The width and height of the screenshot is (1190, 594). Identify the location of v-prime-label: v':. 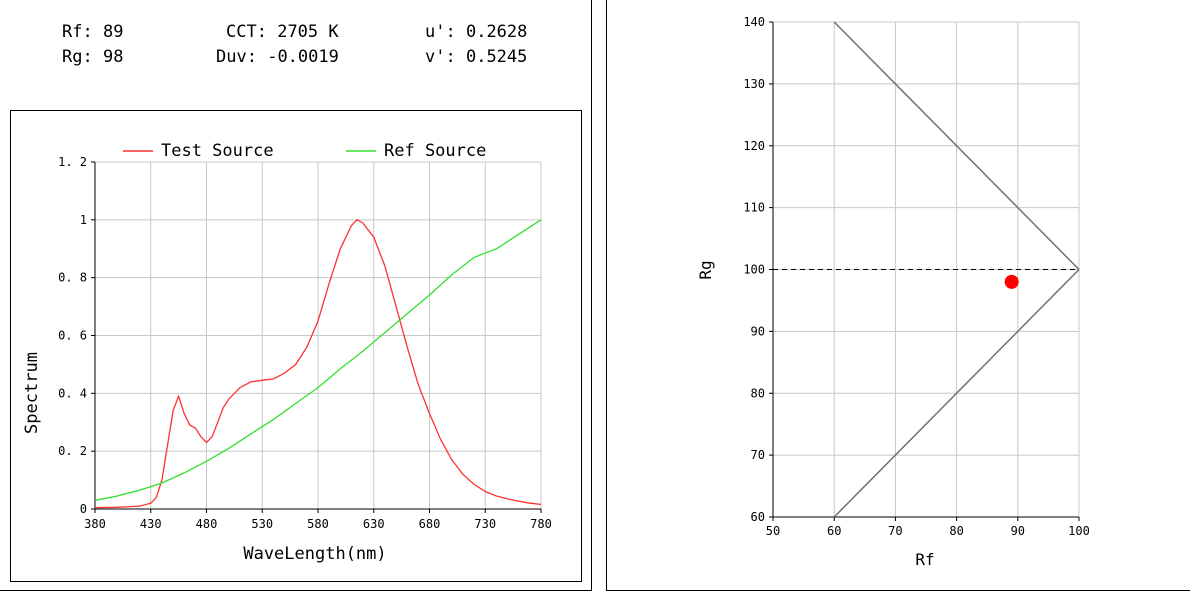
(440, 57).